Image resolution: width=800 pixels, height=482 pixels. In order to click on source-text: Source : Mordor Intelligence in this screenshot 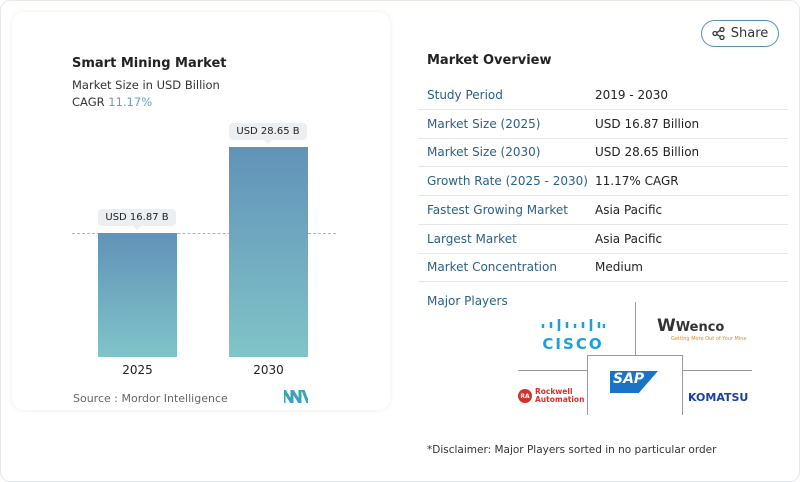, I will do `click(150, 398)`.